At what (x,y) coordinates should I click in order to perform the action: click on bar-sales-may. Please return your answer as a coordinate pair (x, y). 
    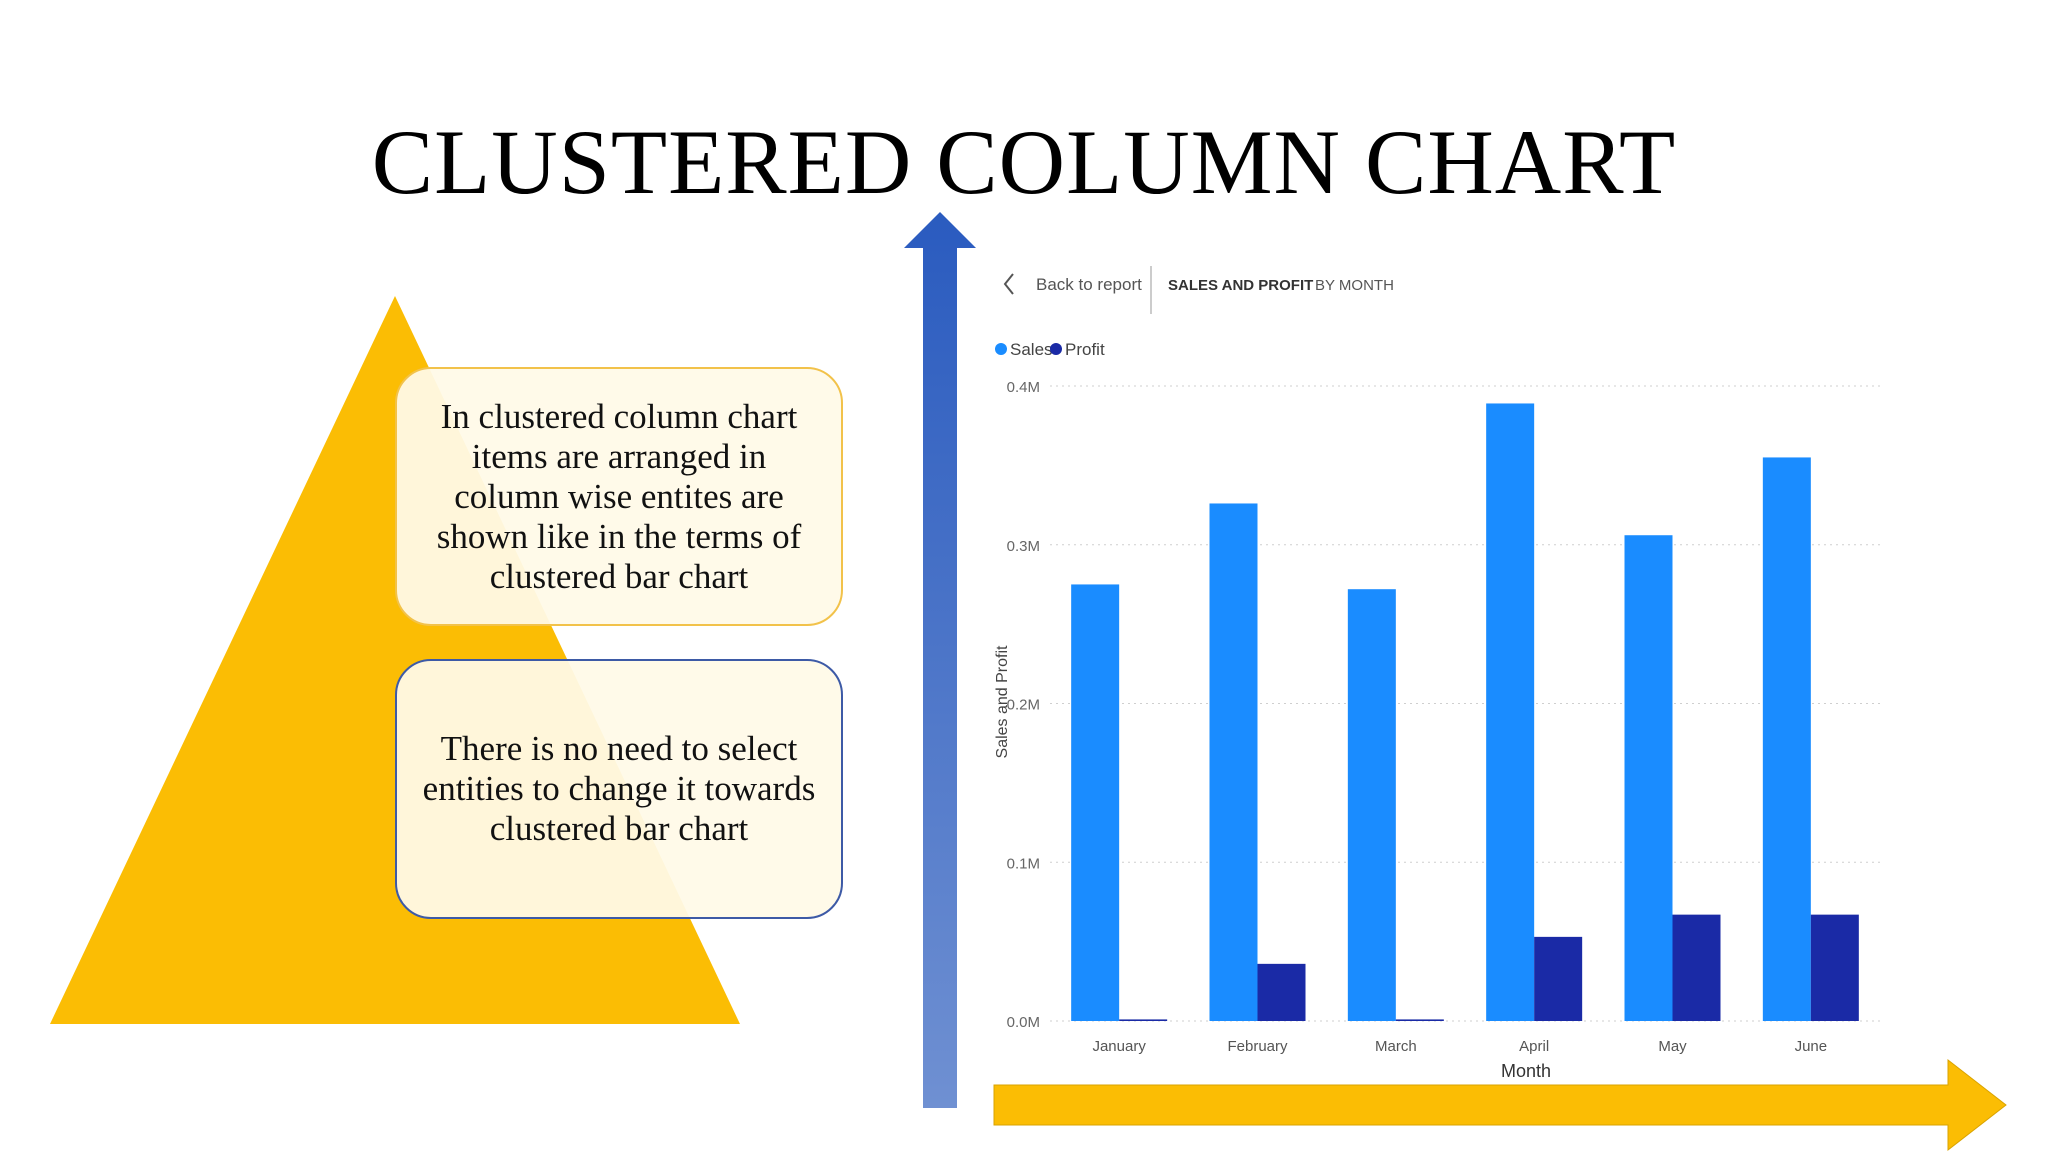
    Looking at the image, I should click on (1648, 778).